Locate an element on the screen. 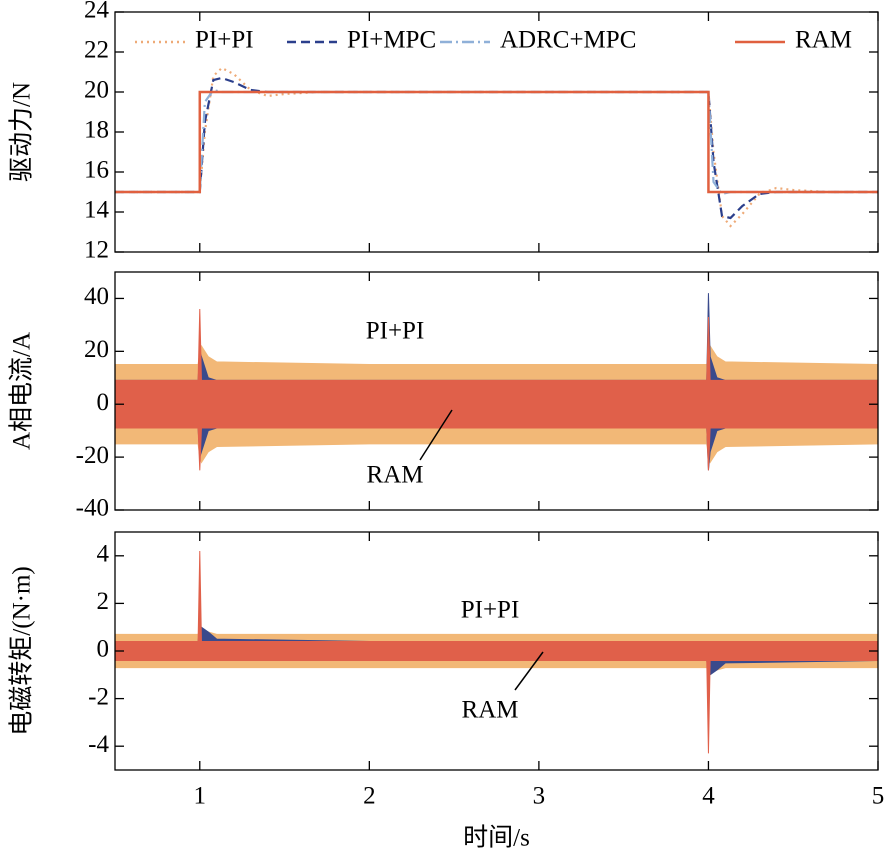 This screenshot has width=894, height=864. y-axis-label: A相电流/A is located at coordinates (22, 391).